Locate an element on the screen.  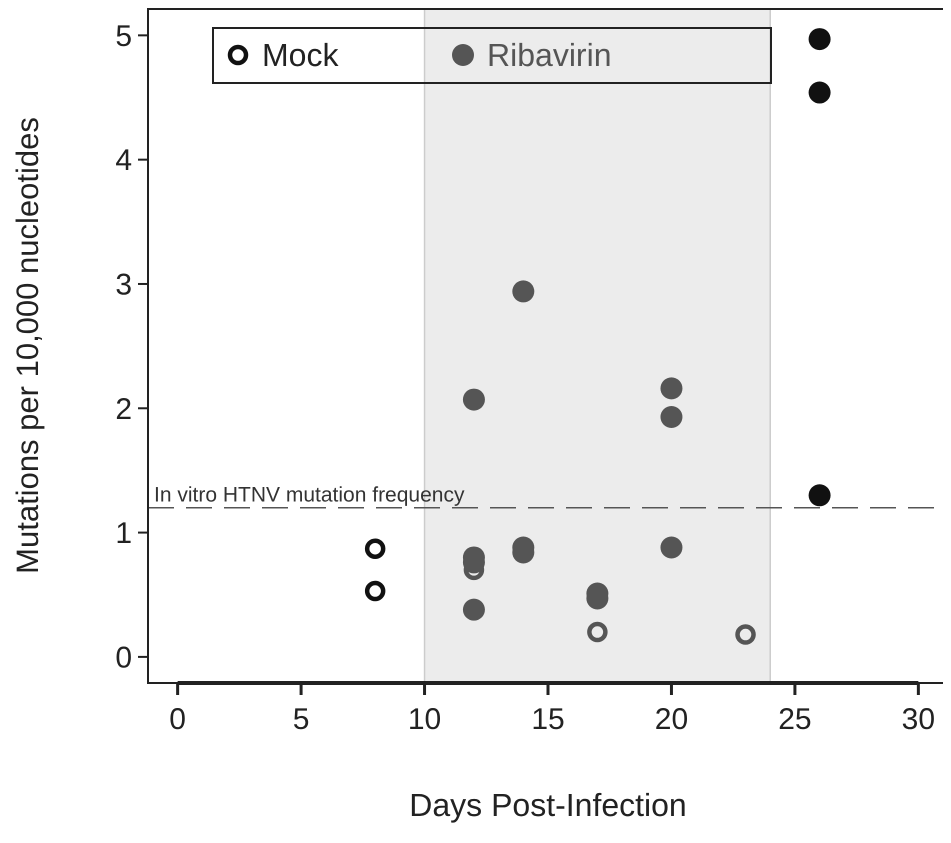
y-tick-label: 1 is located at coordinates (123, 533).